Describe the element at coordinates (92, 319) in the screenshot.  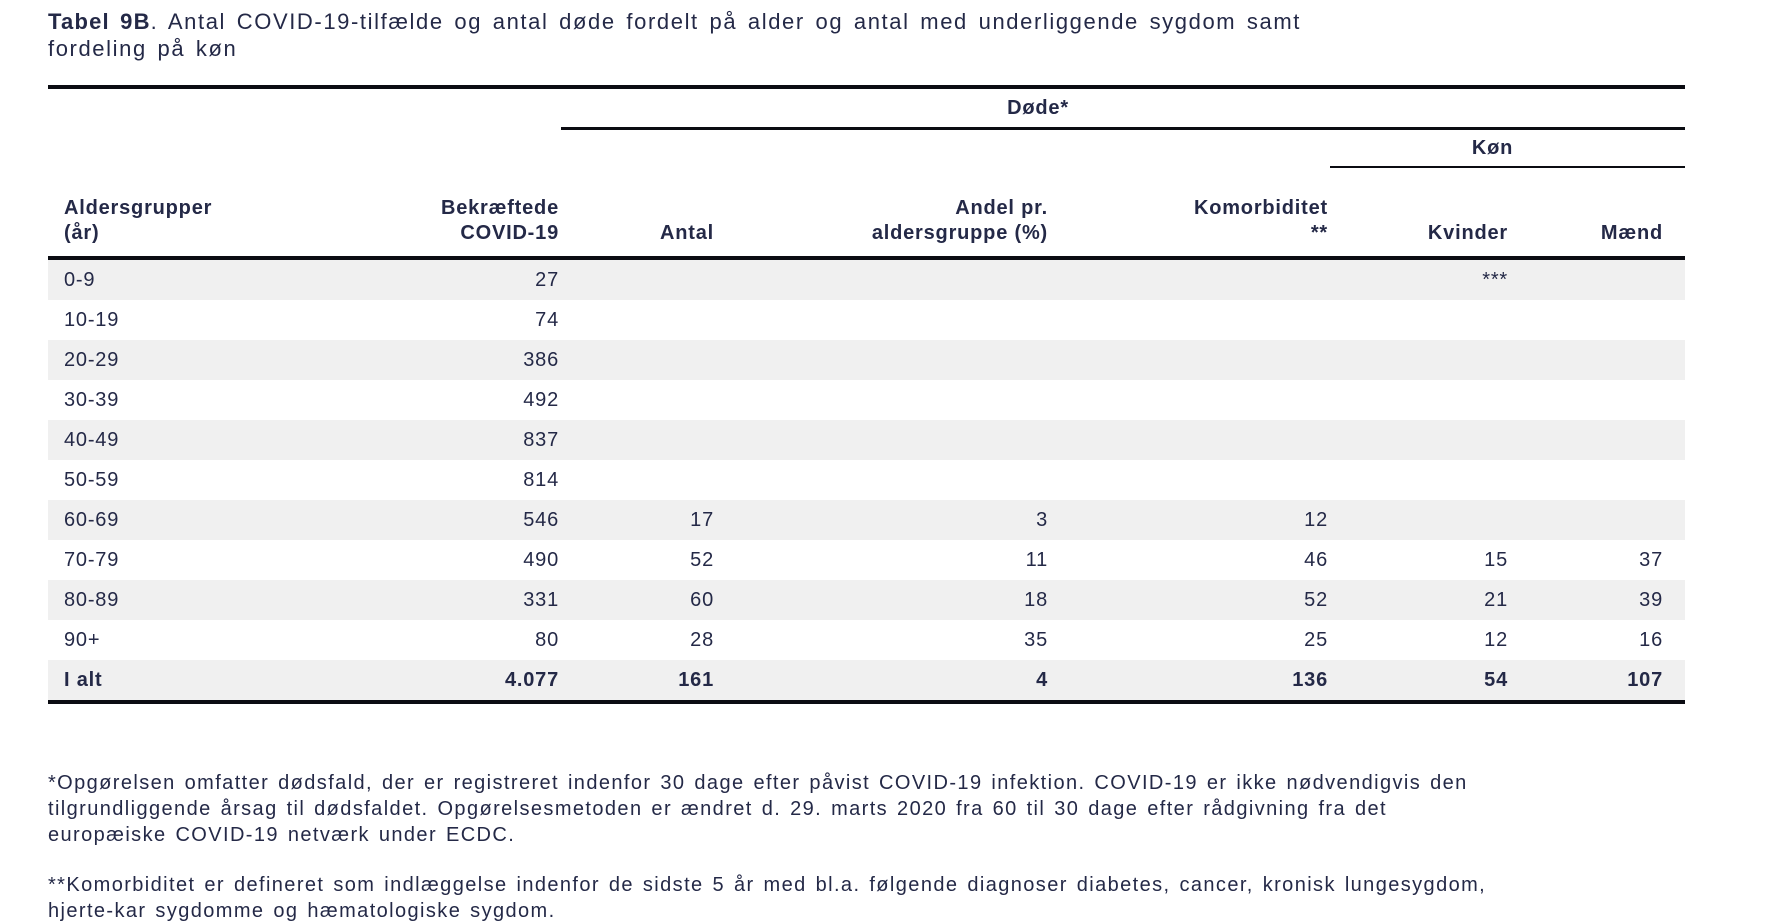
I see `age-group-cell: 10-19` at that location.